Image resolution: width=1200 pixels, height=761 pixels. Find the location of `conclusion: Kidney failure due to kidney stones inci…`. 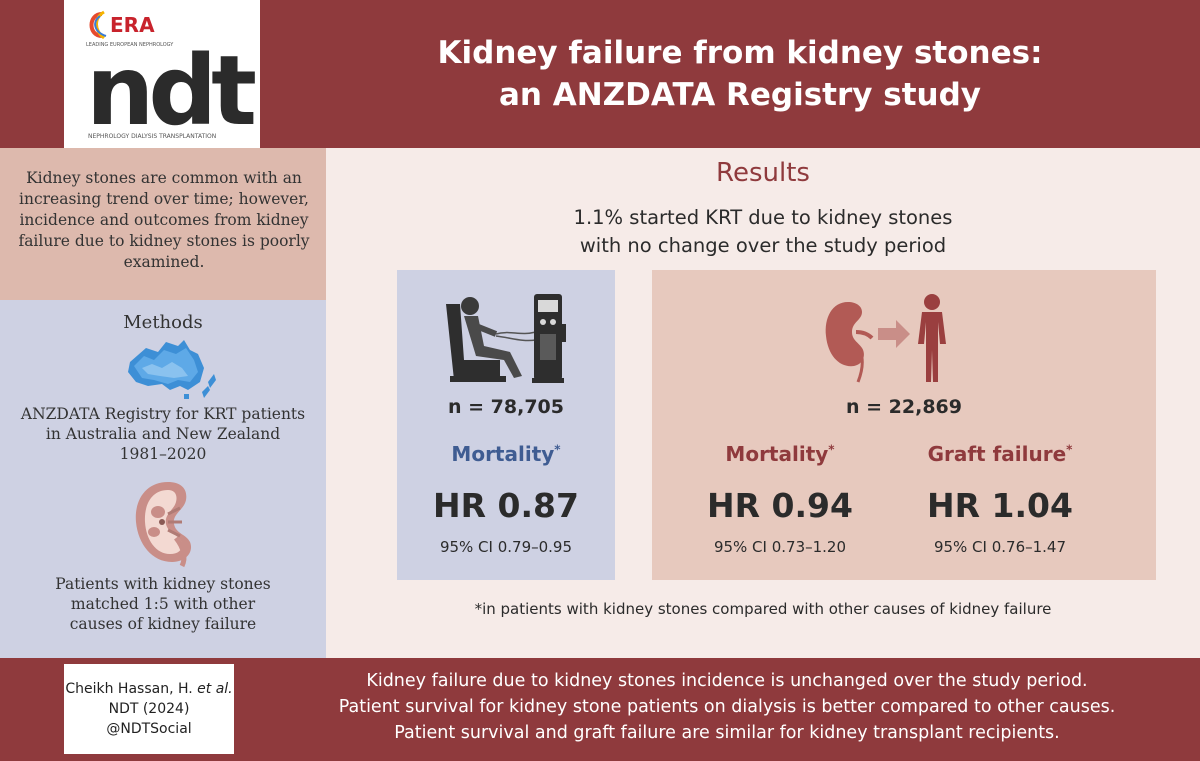

conclusion: Kidney failure due to kidney stones inci… is located at coordinates (727, 707).